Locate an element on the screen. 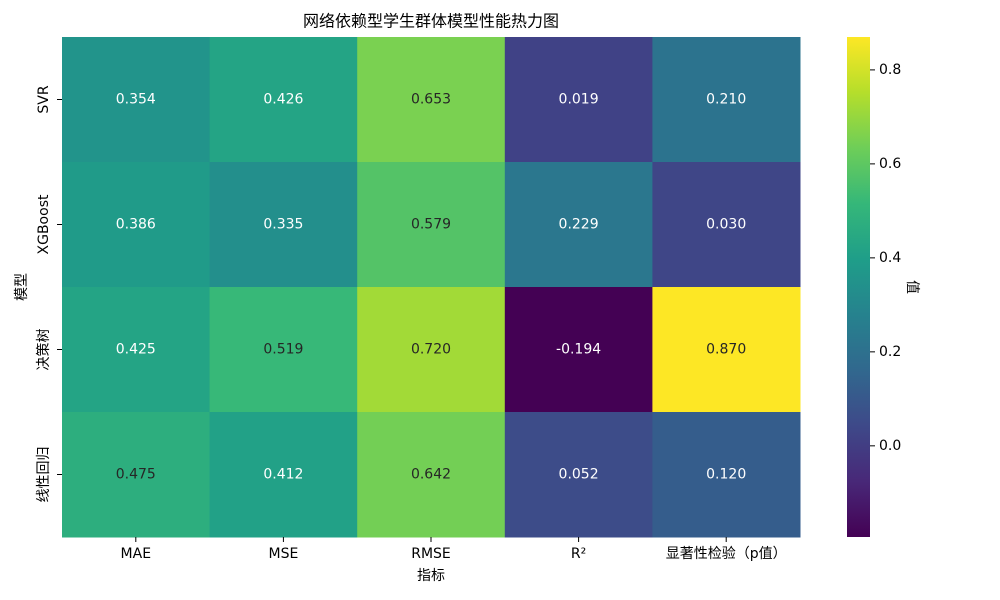 This screenshot has width=1000, height=600. colorbar-tick-label: 0.4 is located at coordinates (890, 258).